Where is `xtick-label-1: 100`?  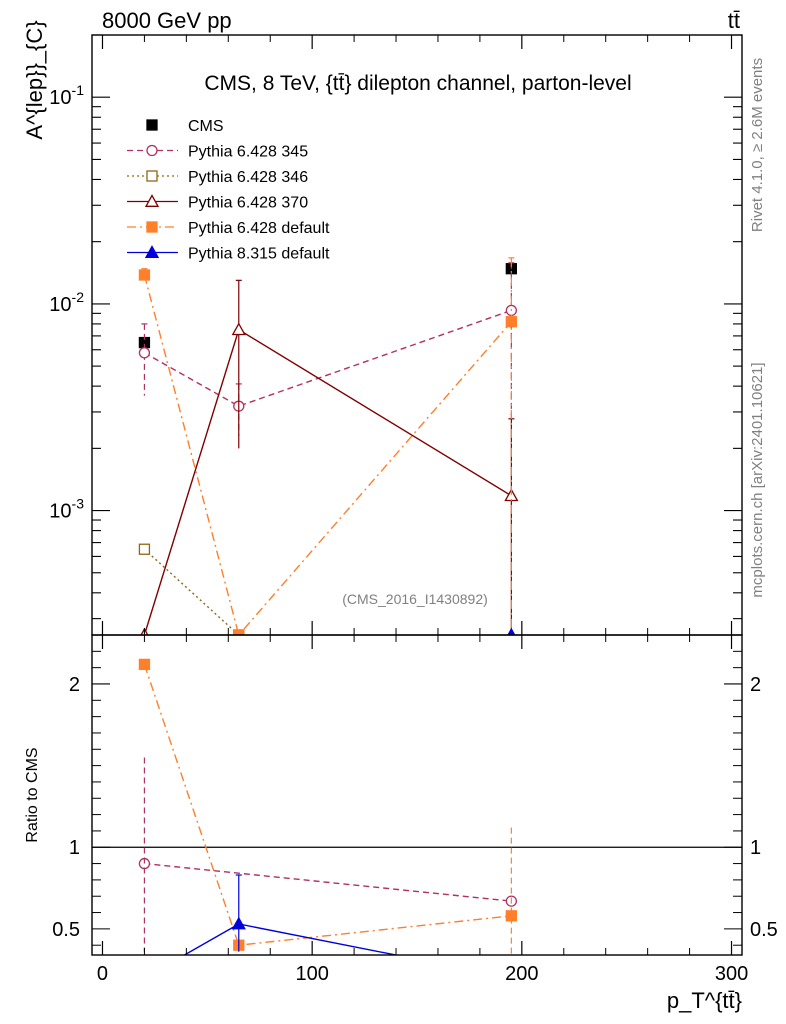
xtick-label-1: 100 is located at coordinates (311, 974).